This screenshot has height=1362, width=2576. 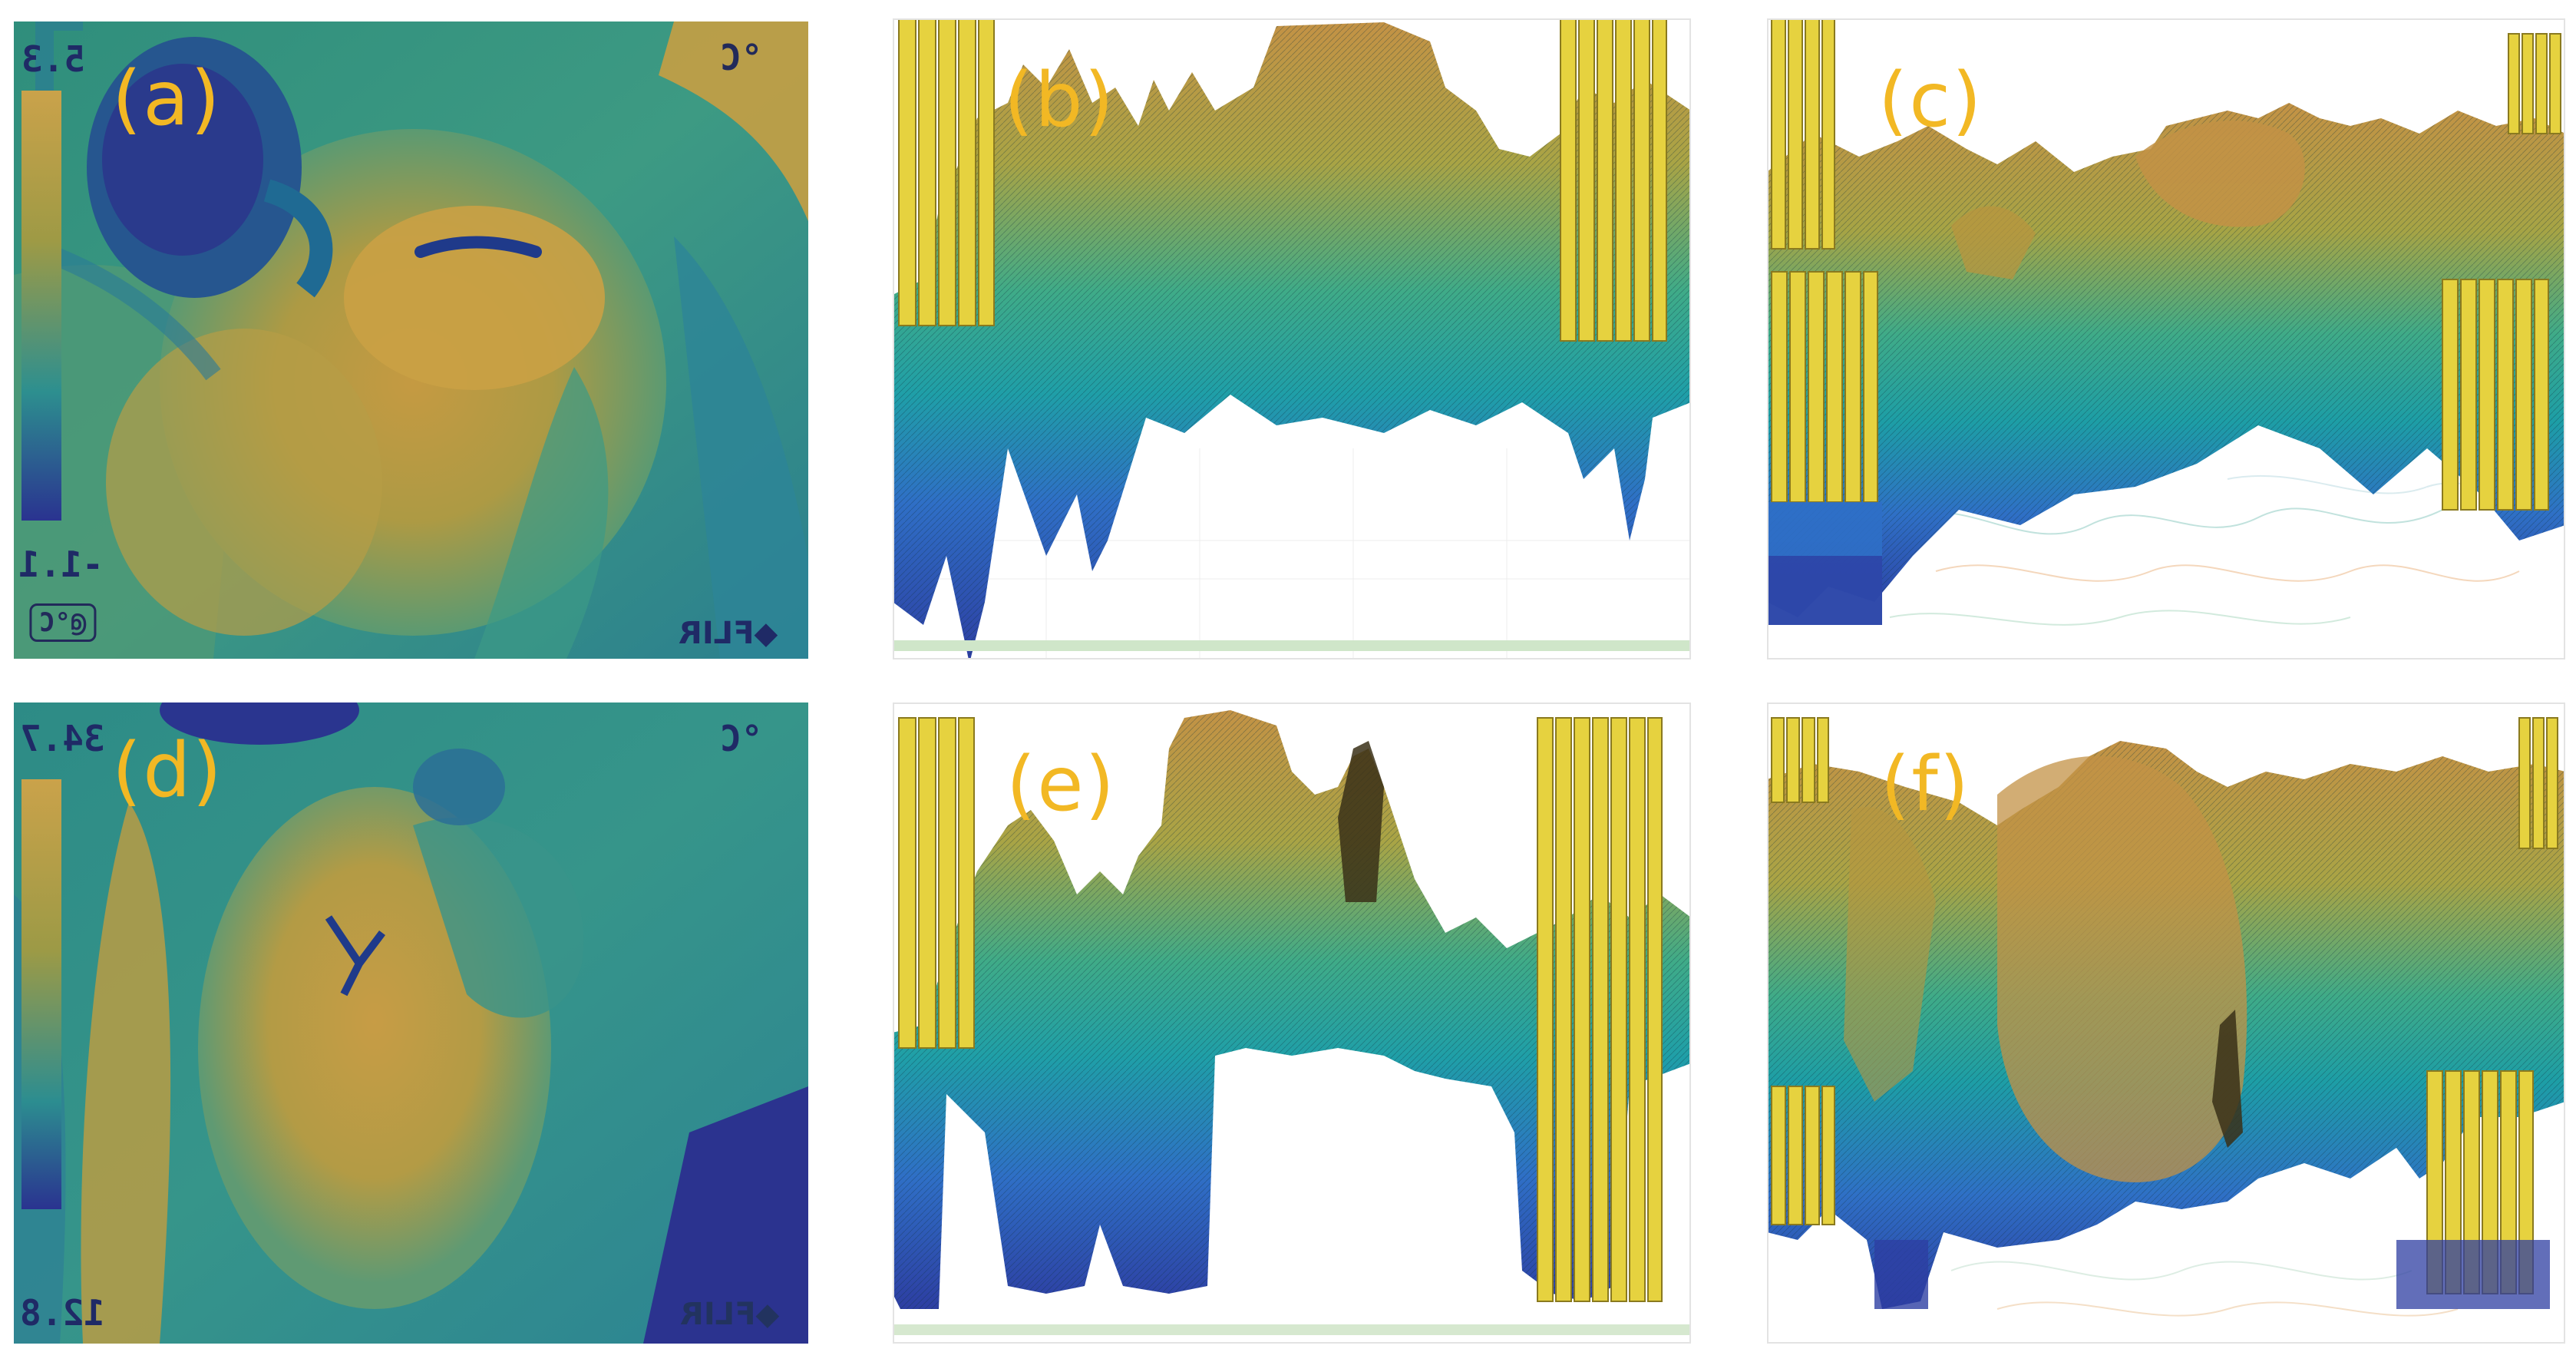 I want to click on thermal-image-a, so click(x=411, y=340).